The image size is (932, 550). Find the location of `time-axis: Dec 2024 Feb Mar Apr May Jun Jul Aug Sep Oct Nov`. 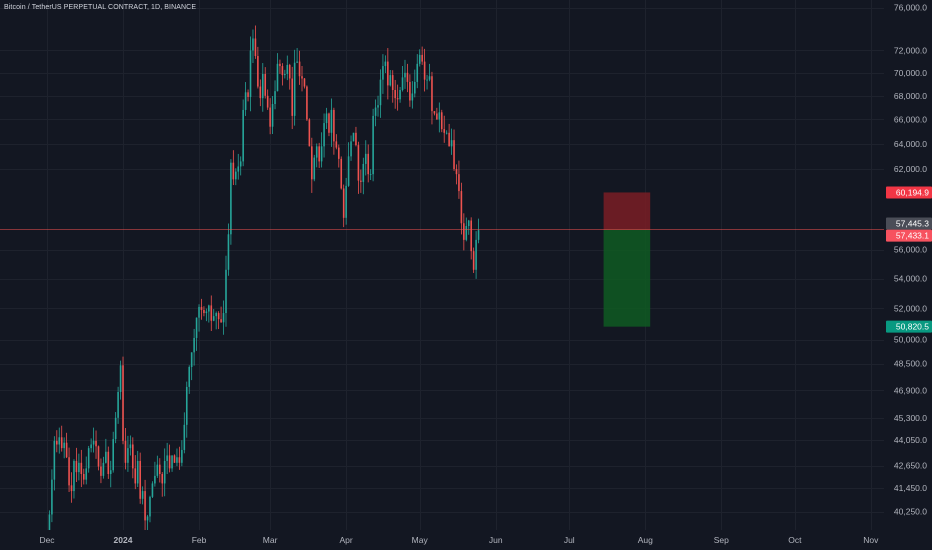

time-axis: Dec 2024 Feb Mar Apr May Jun Jul Aug Sep Oct Nov is located at coordinates (466, 540).